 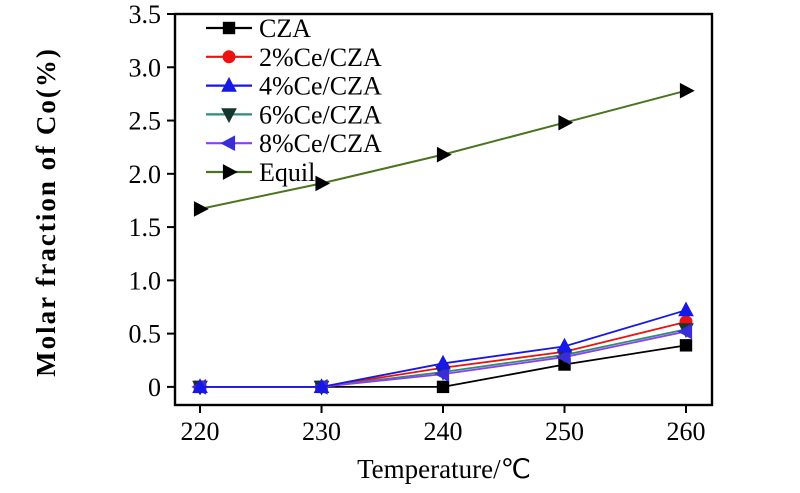 I want to click on legend-label: Equil, so click(x=287, y=172).